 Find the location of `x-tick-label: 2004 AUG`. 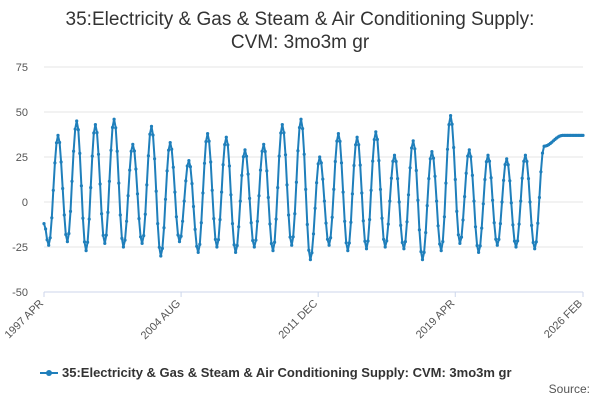

x-tick-label: 2004 AUG is located at coordinates (161, 320).